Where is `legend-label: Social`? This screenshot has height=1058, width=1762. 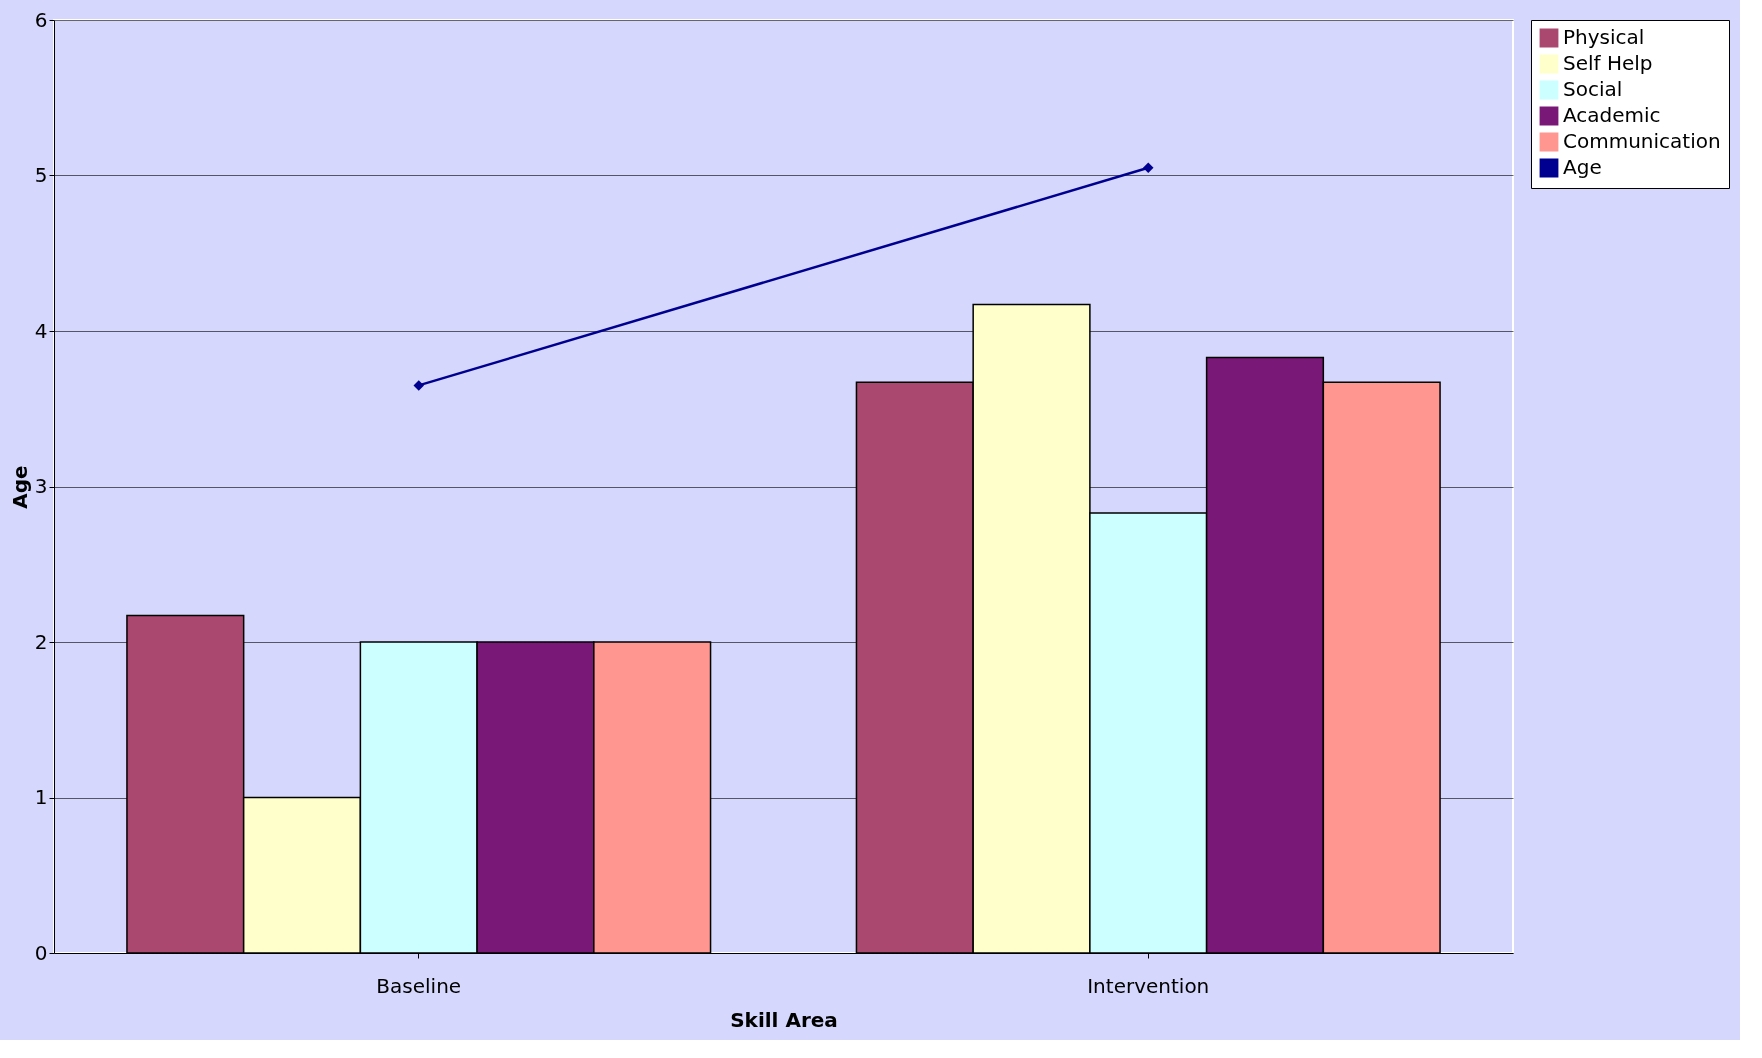
legend-label: Social is located at coordinates (1593, 89).